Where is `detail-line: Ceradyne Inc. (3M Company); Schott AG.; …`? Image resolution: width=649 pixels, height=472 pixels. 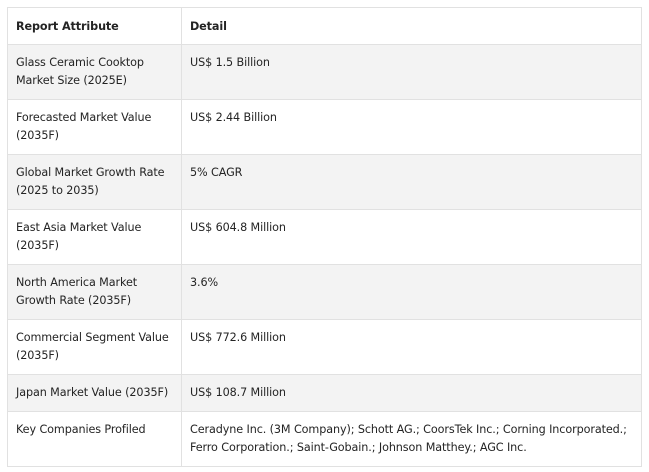 detail-line: Ceradyne Inc. (3M Company); Schott AG.; … is located at coordinates (408, 429).